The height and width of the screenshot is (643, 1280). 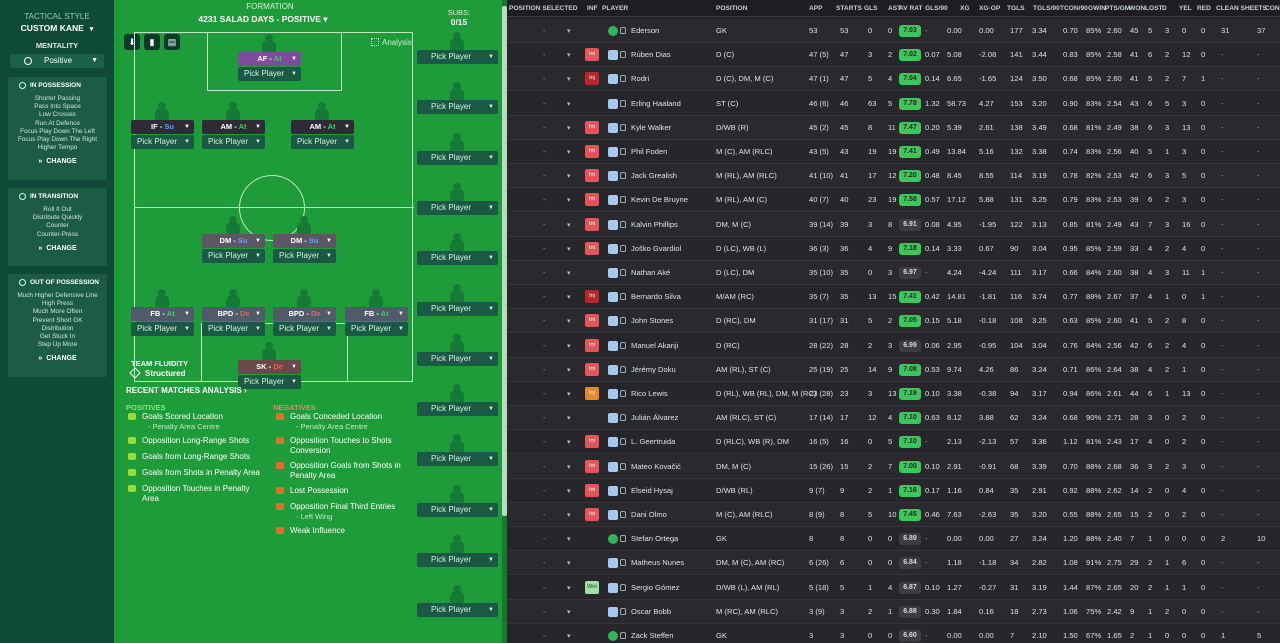 I want to click on player-name-link: Erling Haaland, so click(x=656, y=103).